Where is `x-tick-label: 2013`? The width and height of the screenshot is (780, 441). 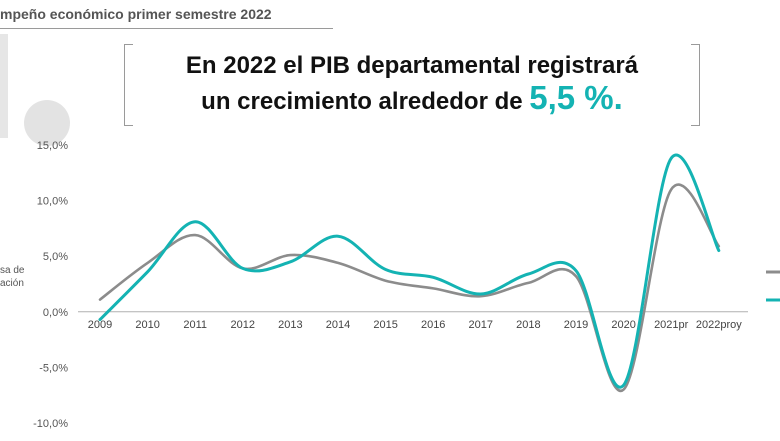
x-tick-label: 2013 is located at coordinates (290, 325).